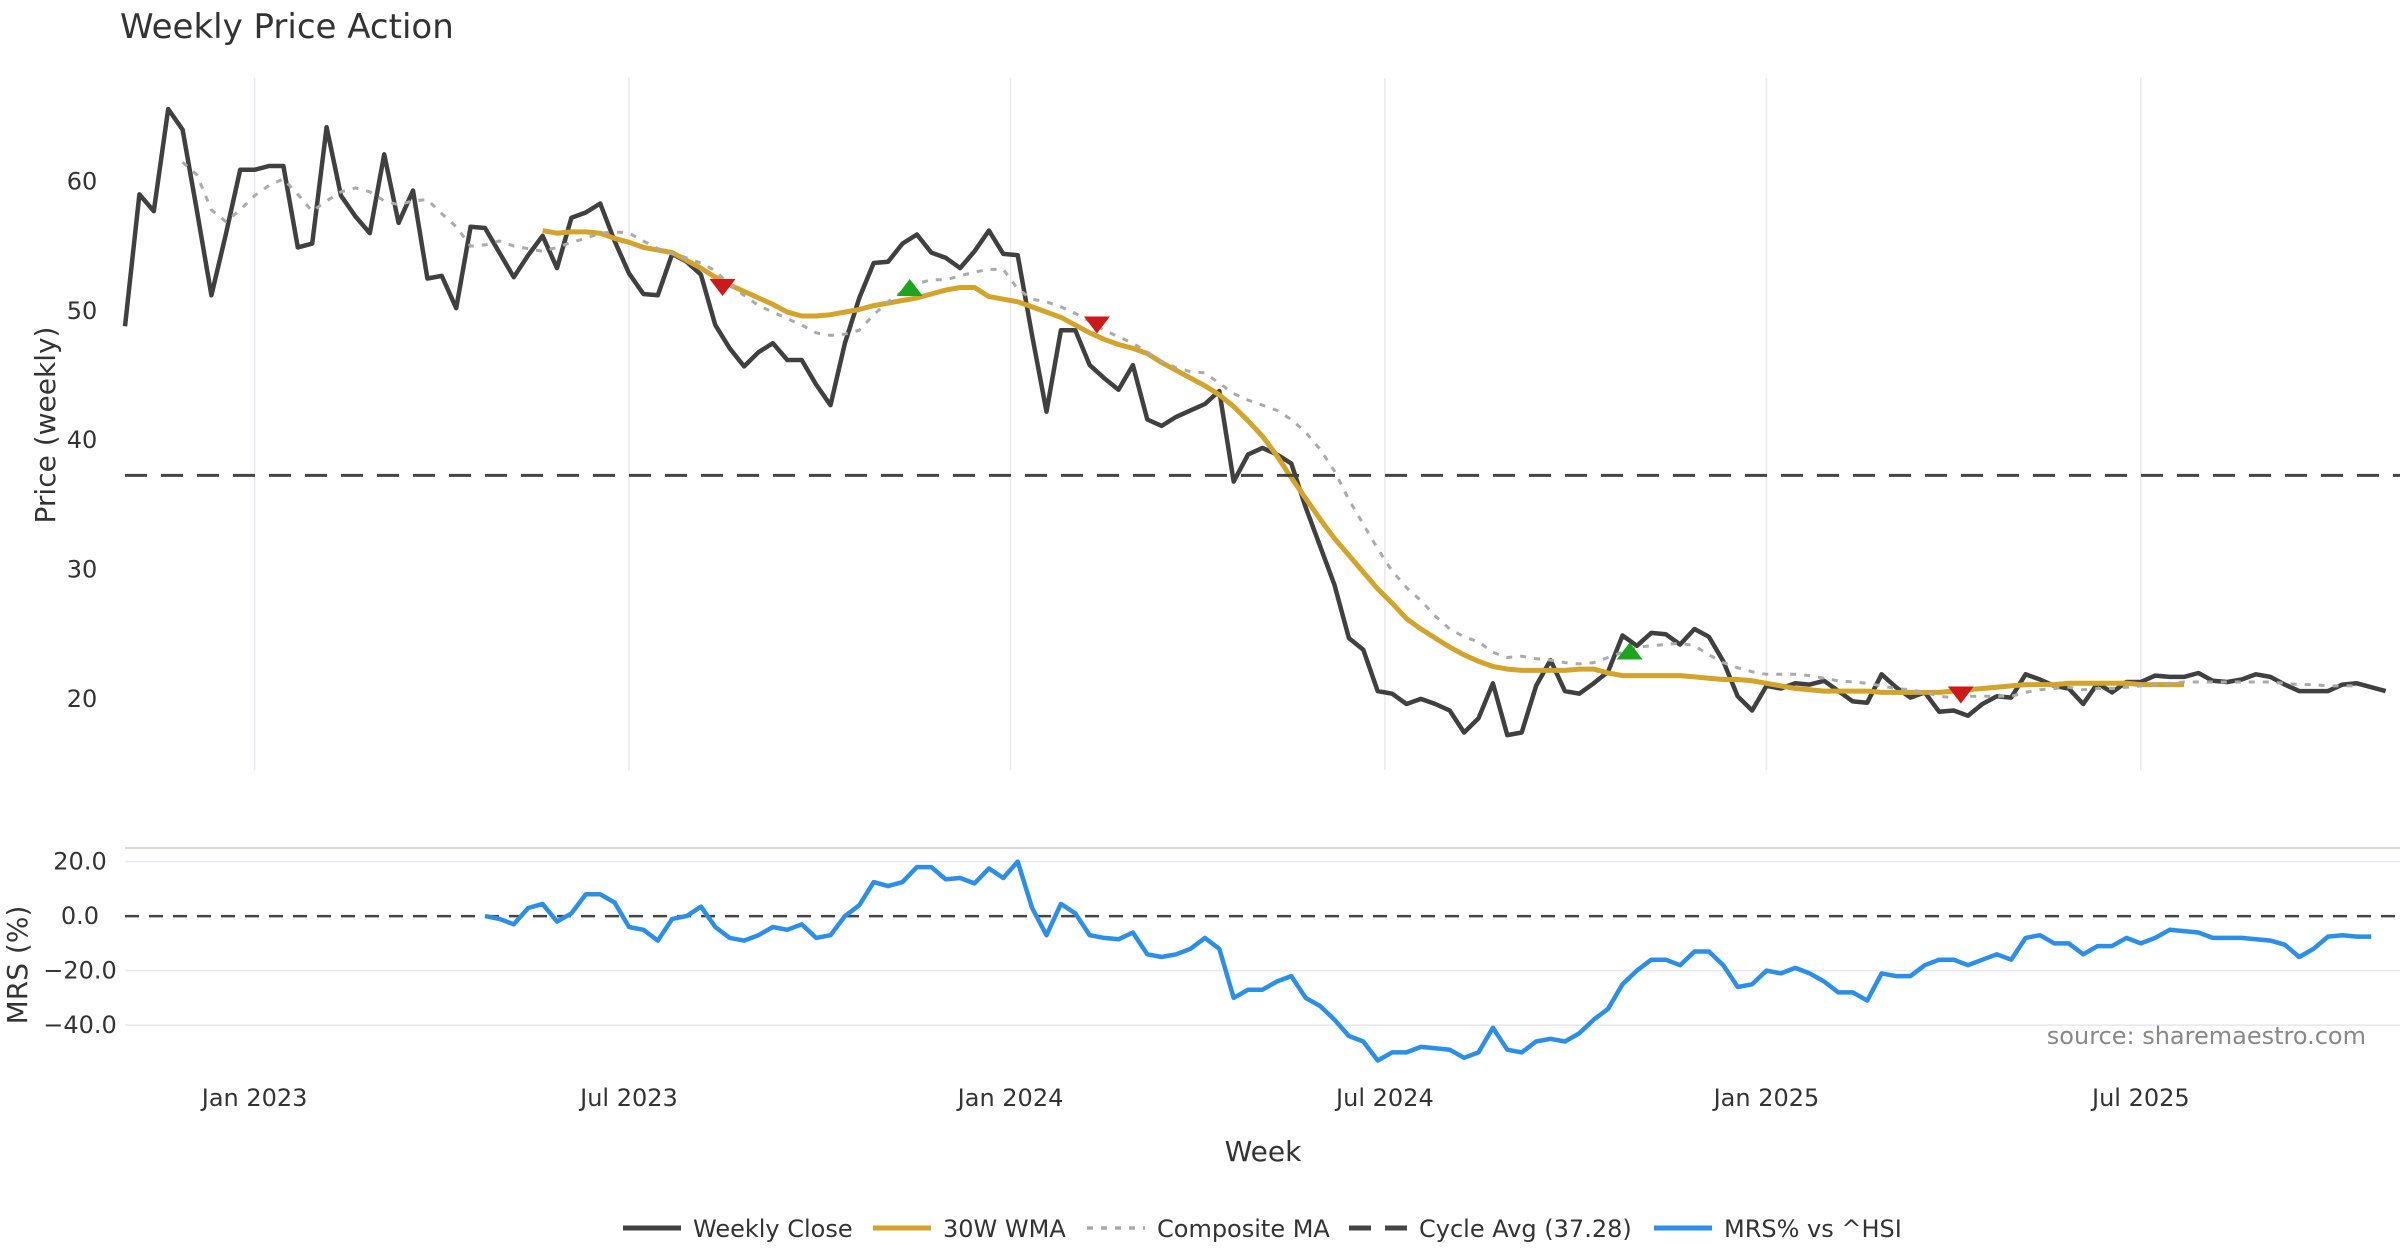 Image resolution: width=2400 pixels, height=1260 pixels. I want to click on x-tick-label: Jul 2024, so click(1384, 1098).